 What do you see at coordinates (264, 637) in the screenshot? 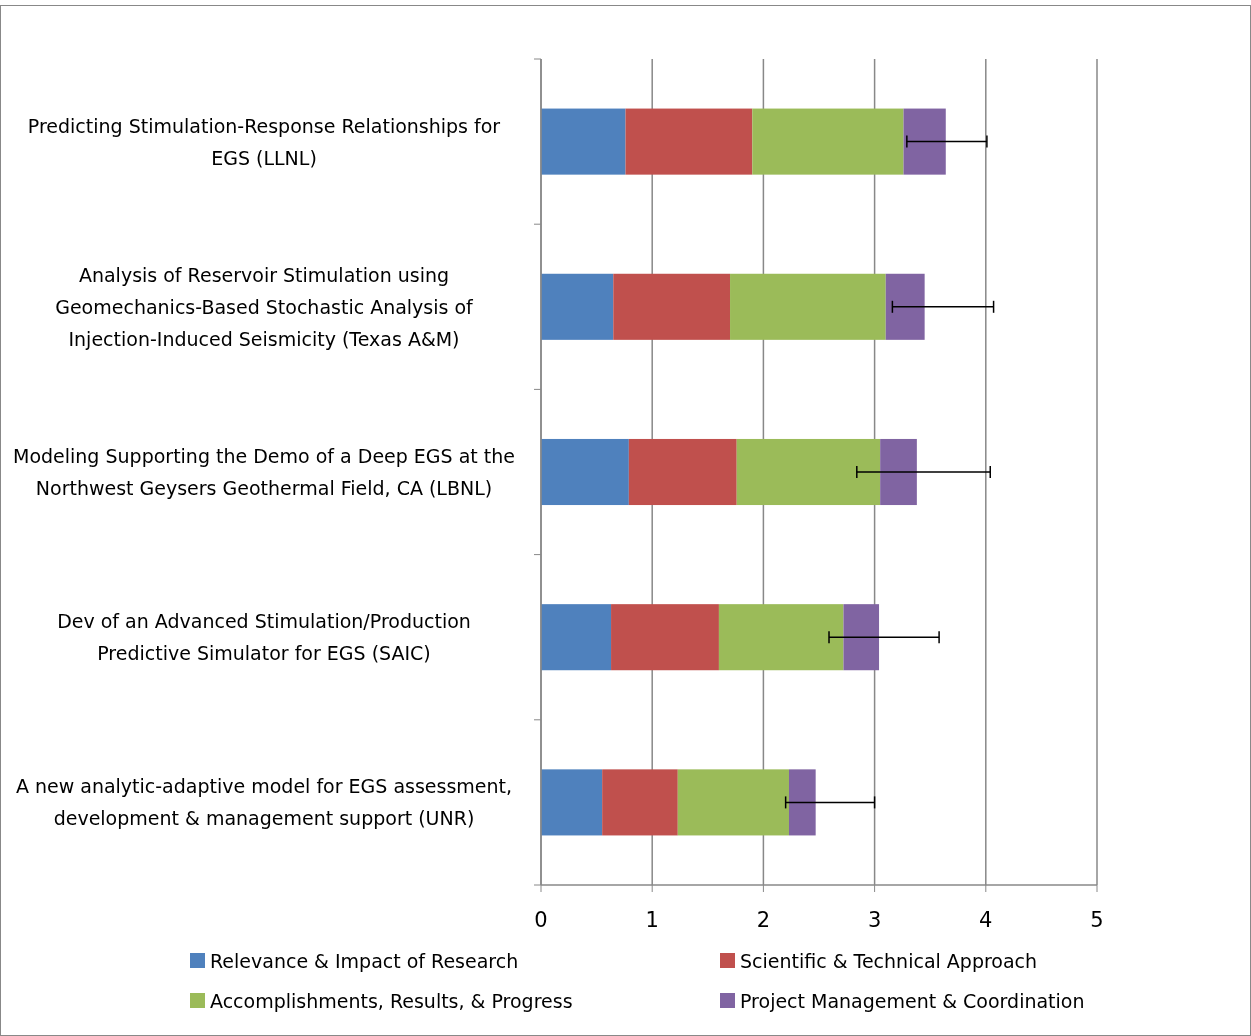
I see `y-tick-label: Dev of an Advanced Stimulation/Production Predictive Simulator for EGS (SAIC)` at bounding box center [264, 637].